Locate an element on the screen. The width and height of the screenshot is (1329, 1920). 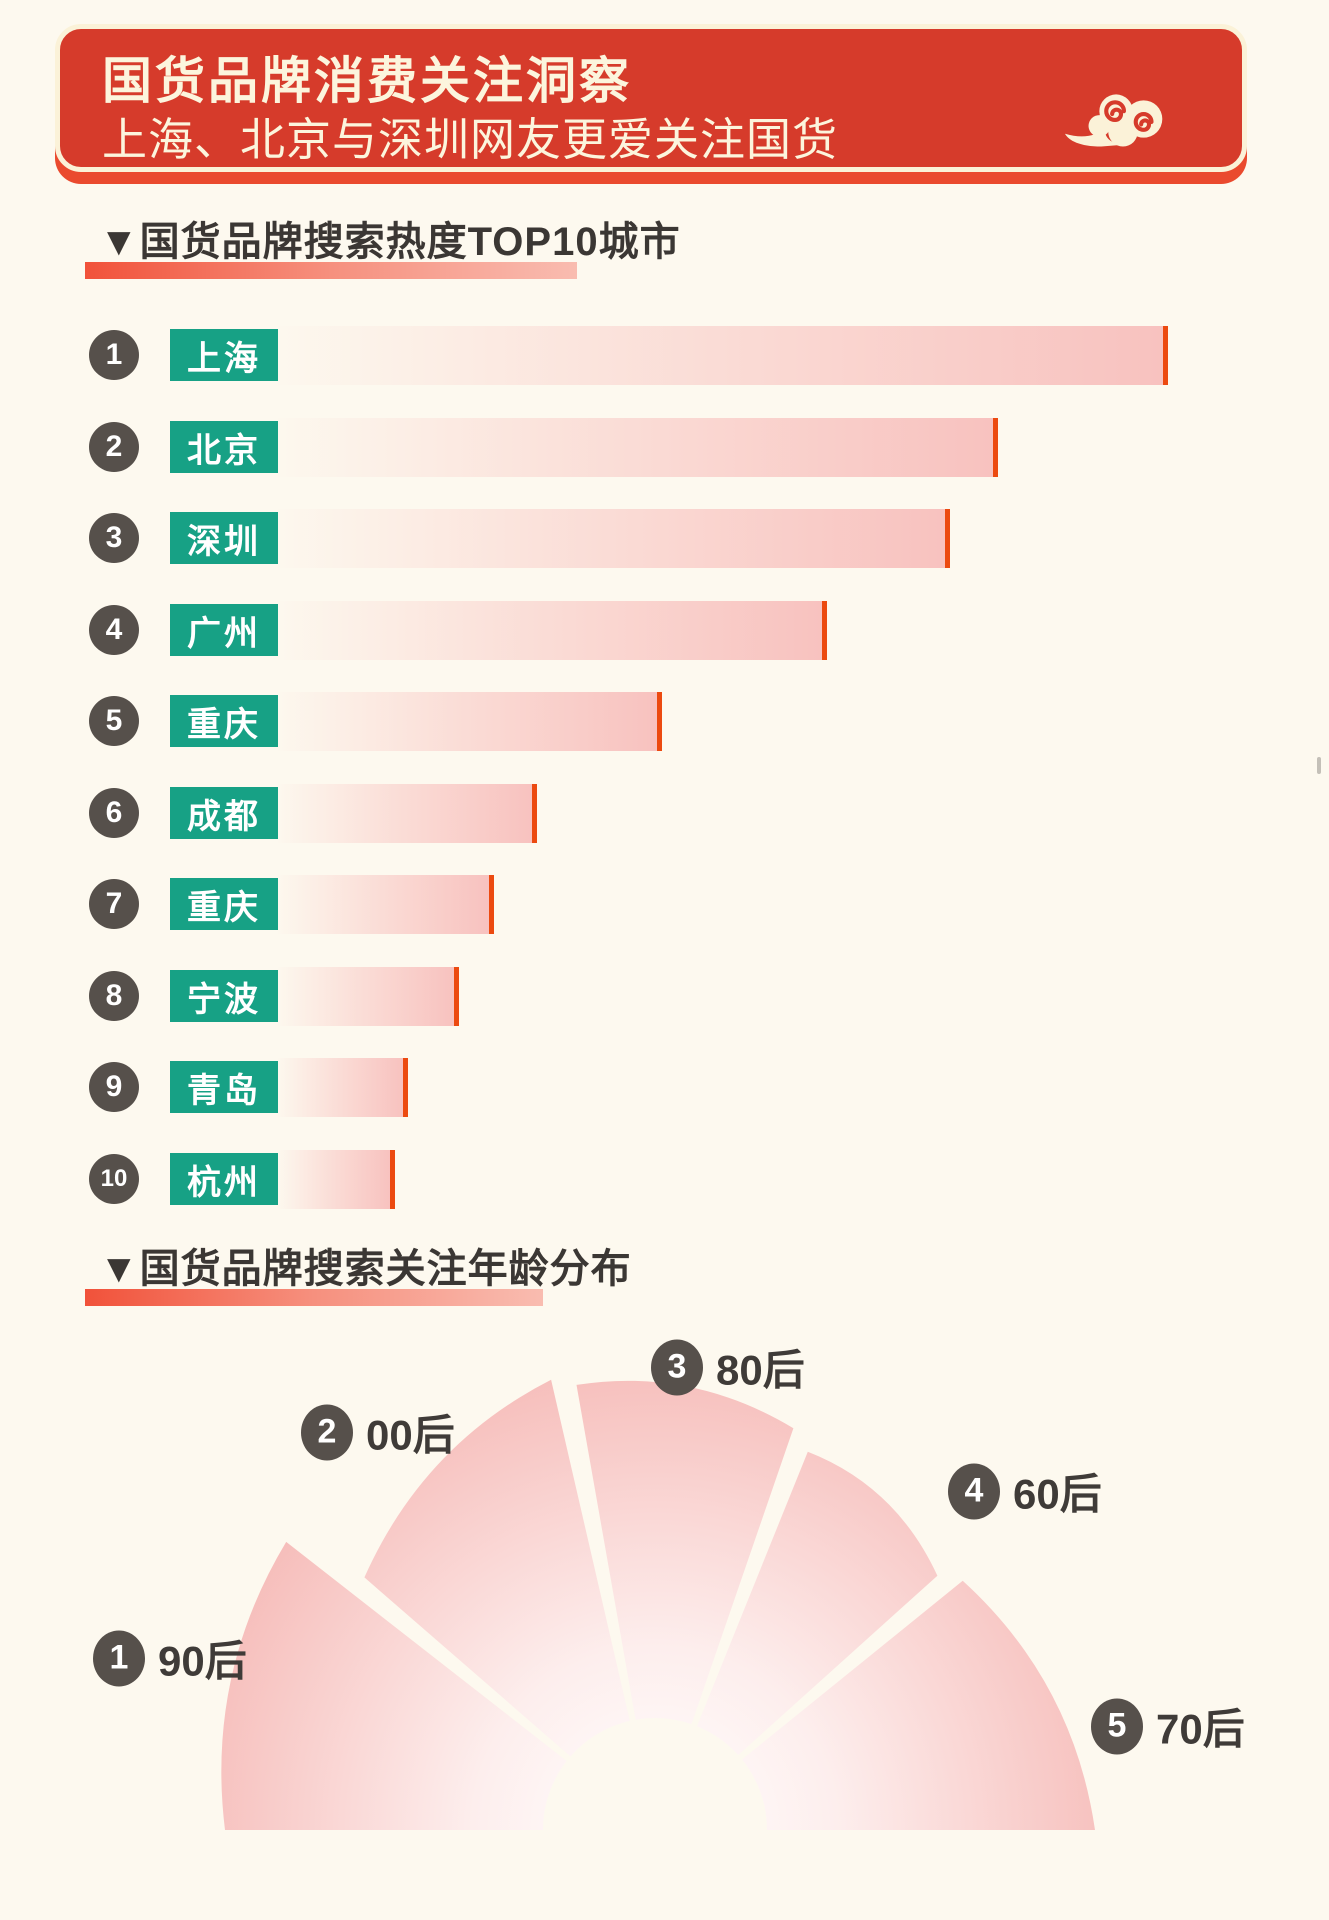
city-label: 广州 is located at coordinates (224, 630).